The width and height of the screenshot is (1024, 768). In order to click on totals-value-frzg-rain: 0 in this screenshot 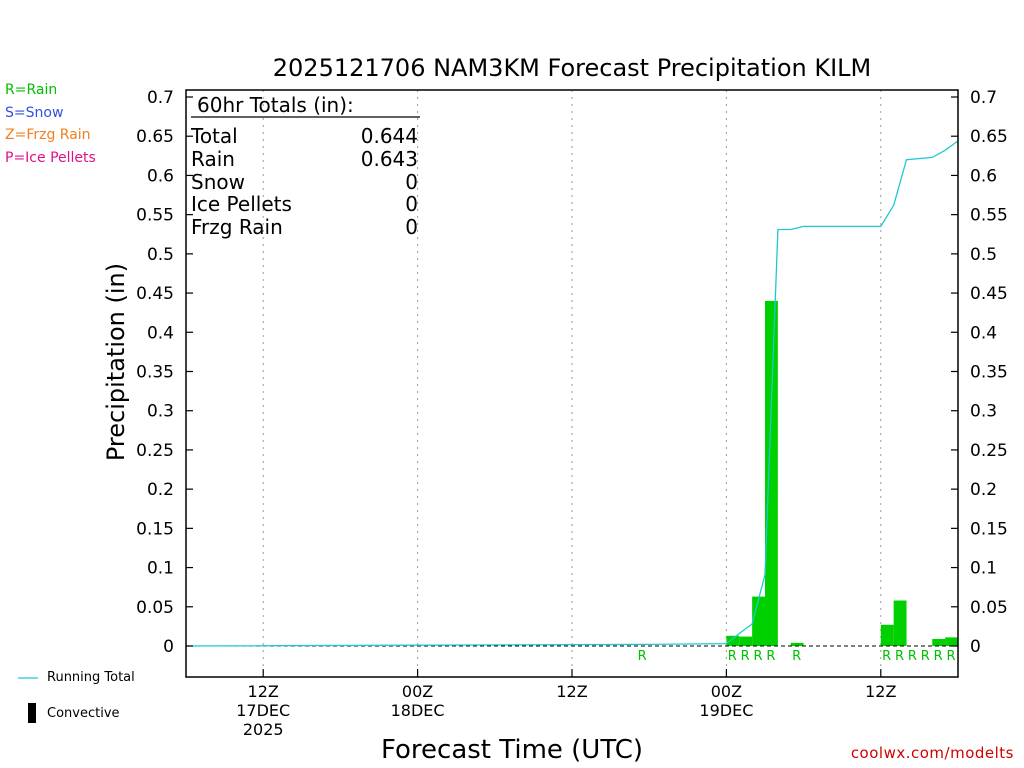, I will do `click(411, 227)`.